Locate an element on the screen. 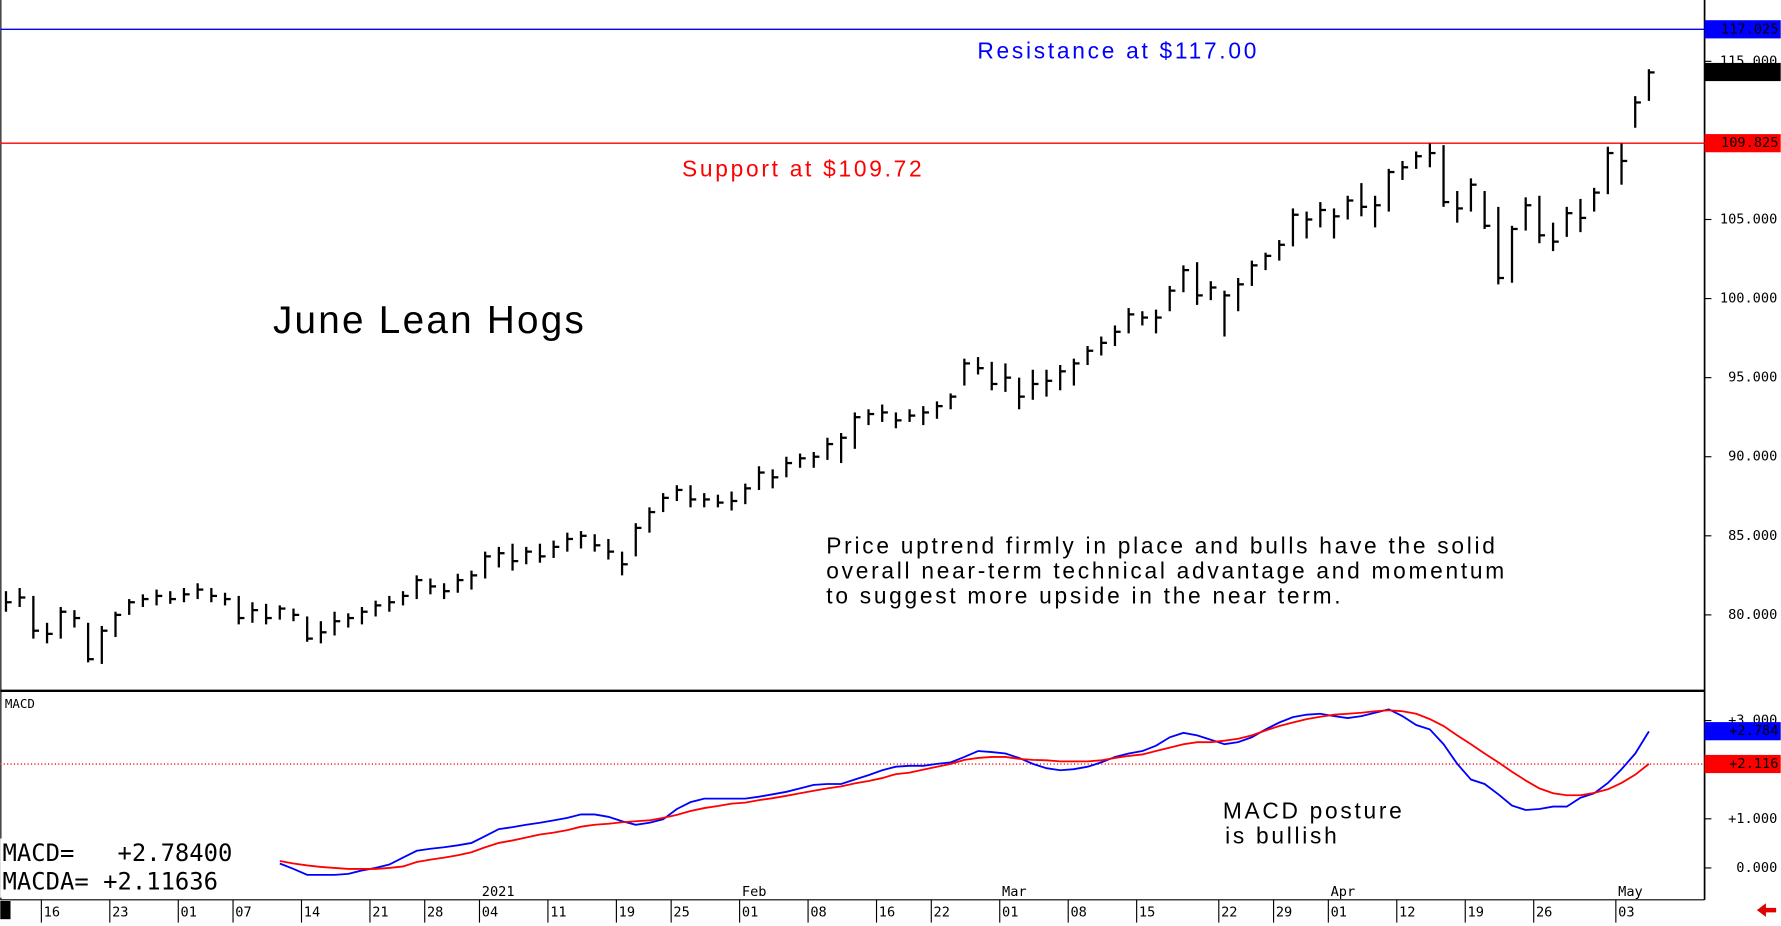  x-tick-label: 11 is located at coordinates (558, 912).